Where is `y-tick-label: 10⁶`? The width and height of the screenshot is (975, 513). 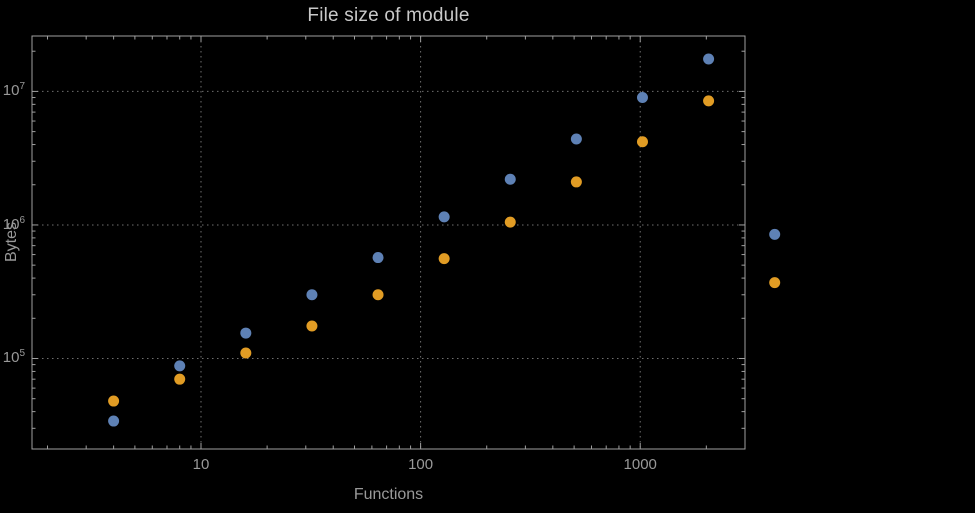 y-tick-label: 10⁶ is located at coordinates (13, 224).